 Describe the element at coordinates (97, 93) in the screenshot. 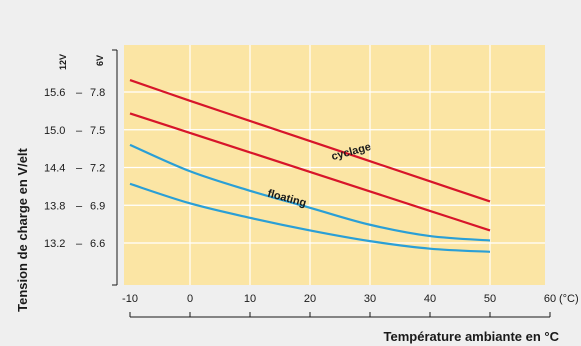

I see `y-tick-label-6v: 7.8` at that location.